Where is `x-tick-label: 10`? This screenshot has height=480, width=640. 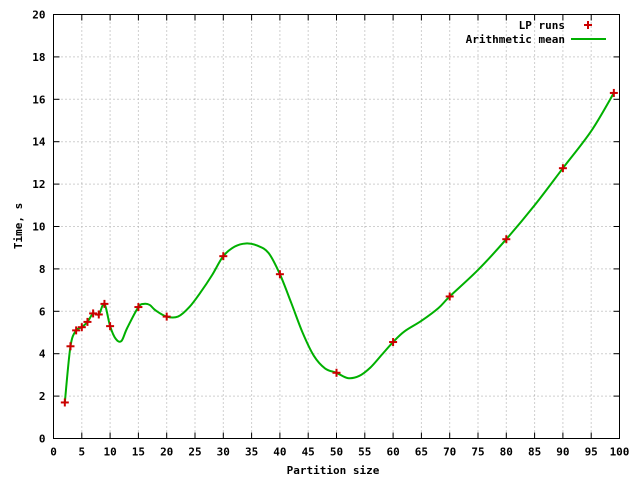 x-tick-label: 10 is located at coordinates (109, 452).